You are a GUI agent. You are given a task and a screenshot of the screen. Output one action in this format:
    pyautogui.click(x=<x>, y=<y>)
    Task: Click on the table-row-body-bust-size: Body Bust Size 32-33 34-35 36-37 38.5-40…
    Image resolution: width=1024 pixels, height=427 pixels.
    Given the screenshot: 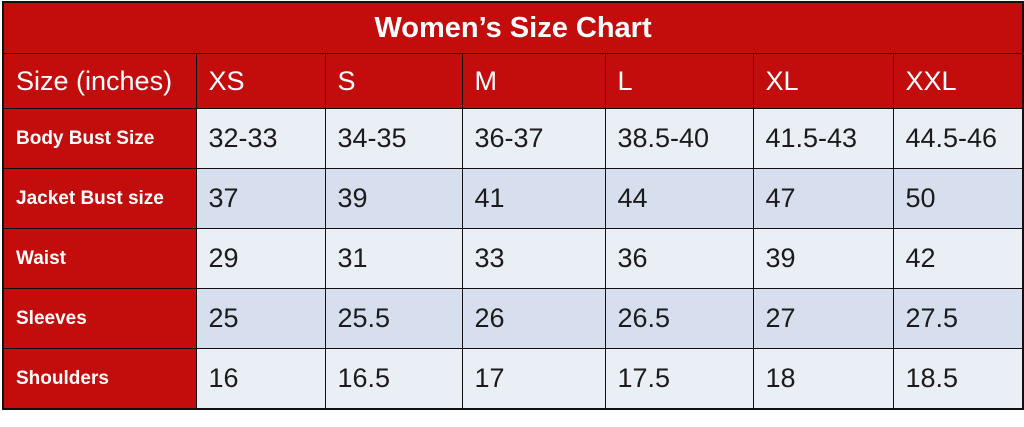 What is the action you would take?
    pyautogui.click(x=513, y=138)
    